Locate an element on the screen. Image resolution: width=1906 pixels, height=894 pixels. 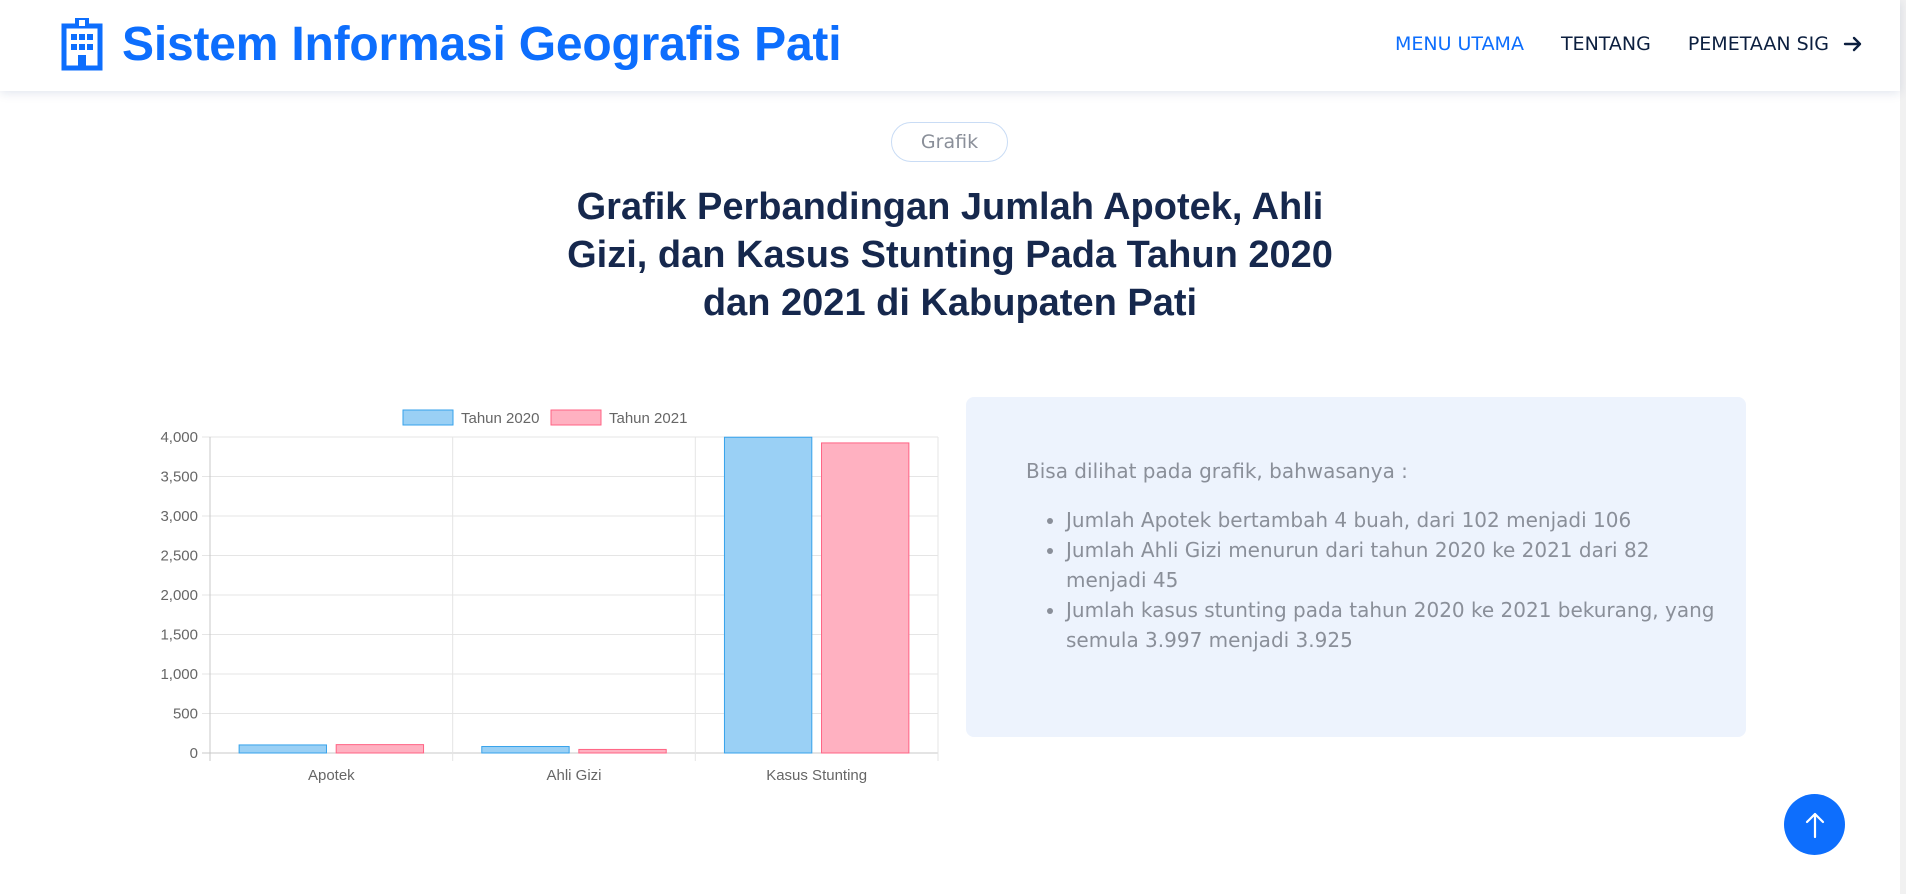
main-nav: MENU UTAMA TENTANG PEMETAAN SIG is located at coordinates (1610, 44).